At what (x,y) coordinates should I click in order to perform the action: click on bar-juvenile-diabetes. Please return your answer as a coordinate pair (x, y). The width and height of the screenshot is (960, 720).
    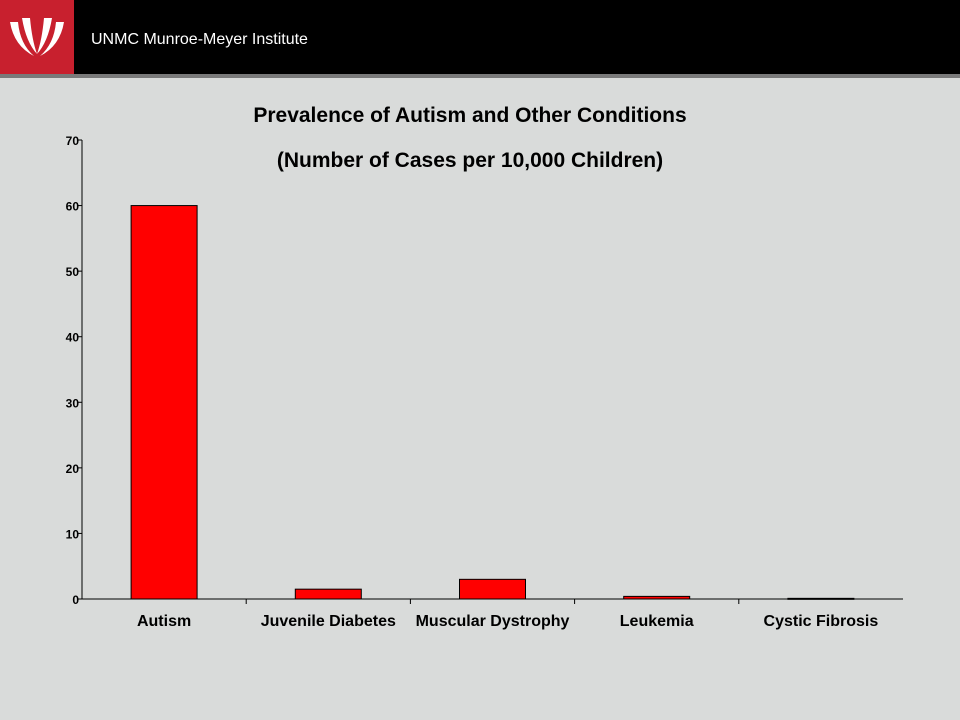
    Looking at the image, I should click on (328, 594).